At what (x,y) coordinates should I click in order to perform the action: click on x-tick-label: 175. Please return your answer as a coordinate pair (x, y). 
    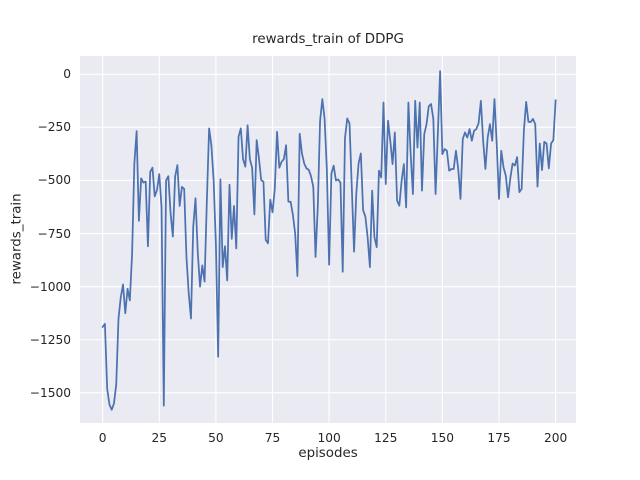
    Looking at the image, I should click on (499, 438).